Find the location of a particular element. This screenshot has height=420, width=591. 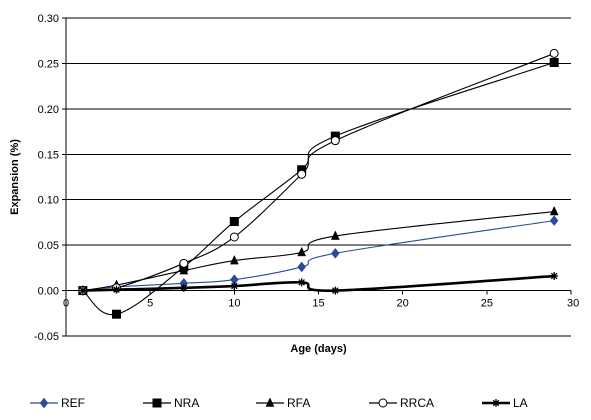

legend-label-rfa: RFA is located at coordinates (298, 403).